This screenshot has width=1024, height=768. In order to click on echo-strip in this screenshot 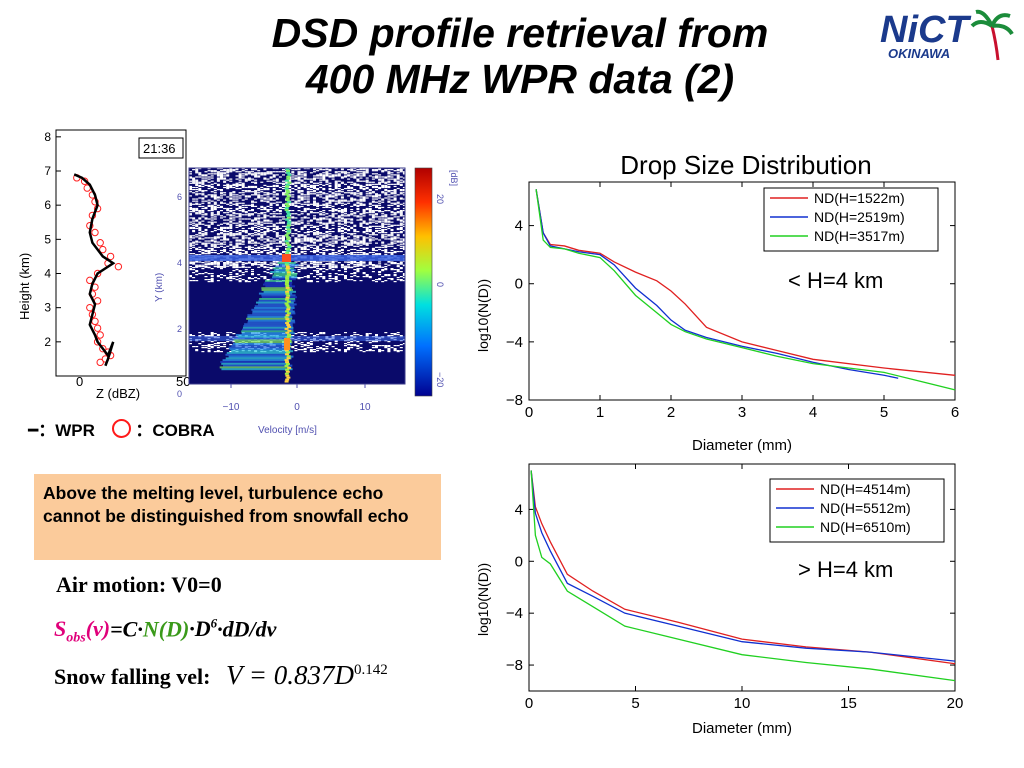, I will do `click(258, 358)`.